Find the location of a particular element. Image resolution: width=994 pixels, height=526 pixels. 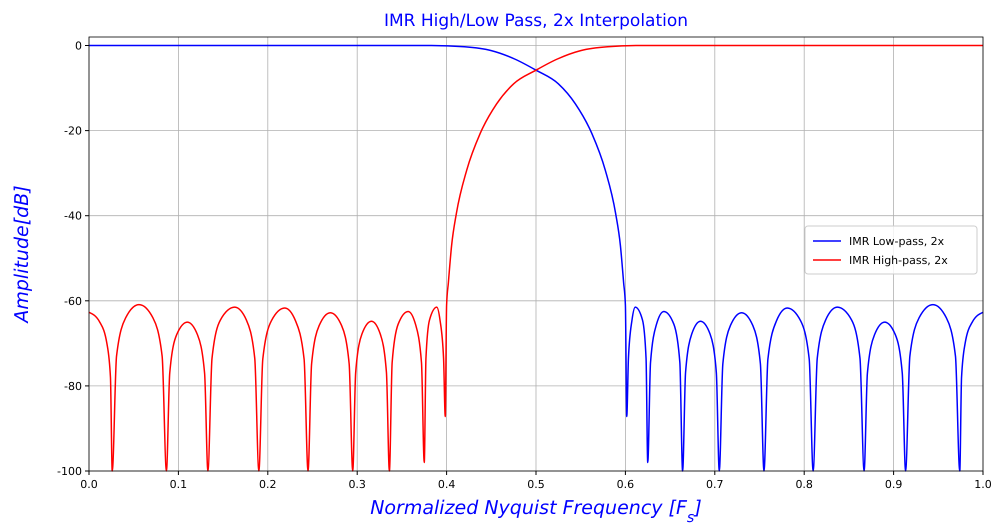

x-tick-label: 0.0 is located at coordinates (89, 484).